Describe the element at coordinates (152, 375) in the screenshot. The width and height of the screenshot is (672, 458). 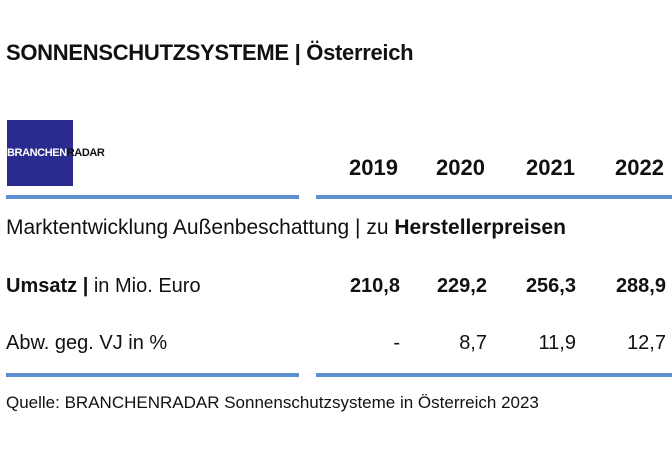
I see `footer-rule-left` at that location.